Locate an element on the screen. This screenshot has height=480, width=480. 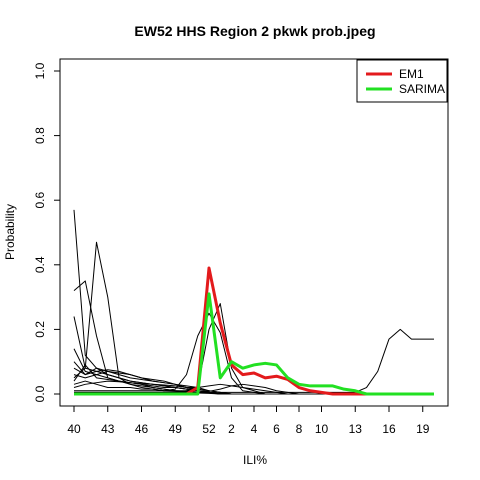
y-tick-label: 0.2 is located at coordinates (40, 329).